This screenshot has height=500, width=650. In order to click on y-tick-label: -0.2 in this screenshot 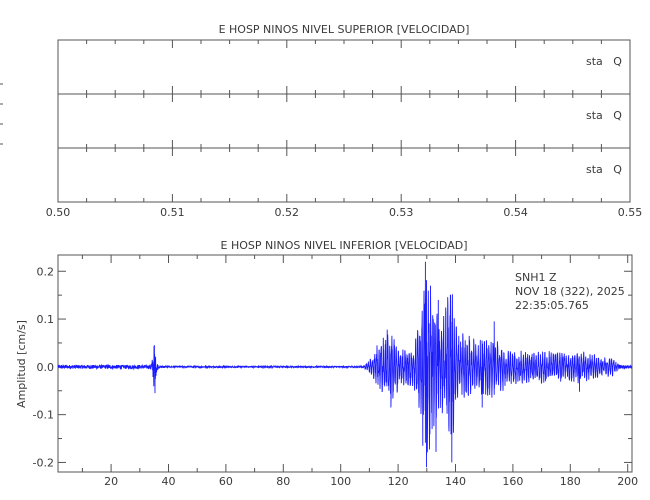, I will do `click(43, 462)`.